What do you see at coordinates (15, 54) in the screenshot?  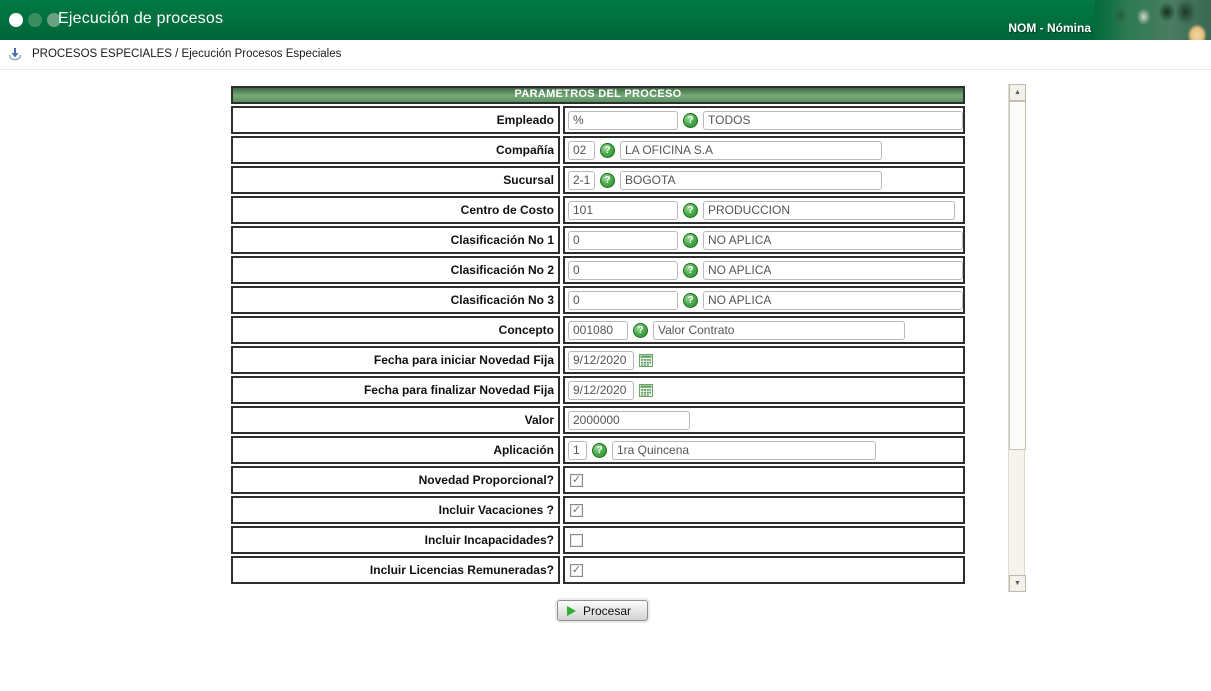 I see `execute-arrow-icon` at bounding box center [15, 54].